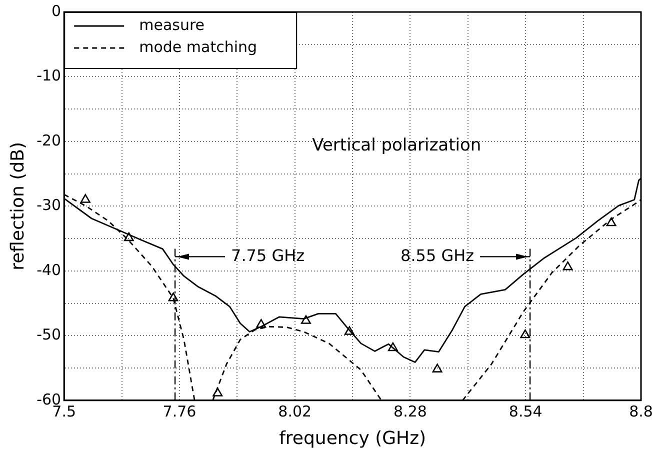 The width and height of the screenshot is (657, 456). Describe the element at coordinates (525, 411) in the screenshot. I see `x-tick-label: 8.54` at that location.